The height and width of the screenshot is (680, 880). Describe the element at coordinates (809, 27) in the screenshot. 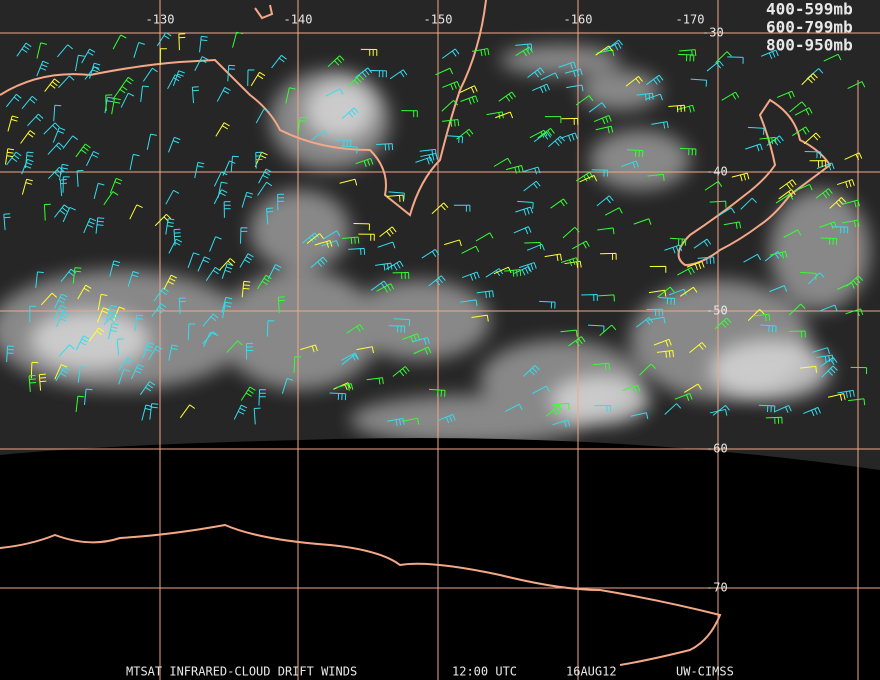

I see `legend: 400-599mb 600-799mb 800-950mb` at that location.